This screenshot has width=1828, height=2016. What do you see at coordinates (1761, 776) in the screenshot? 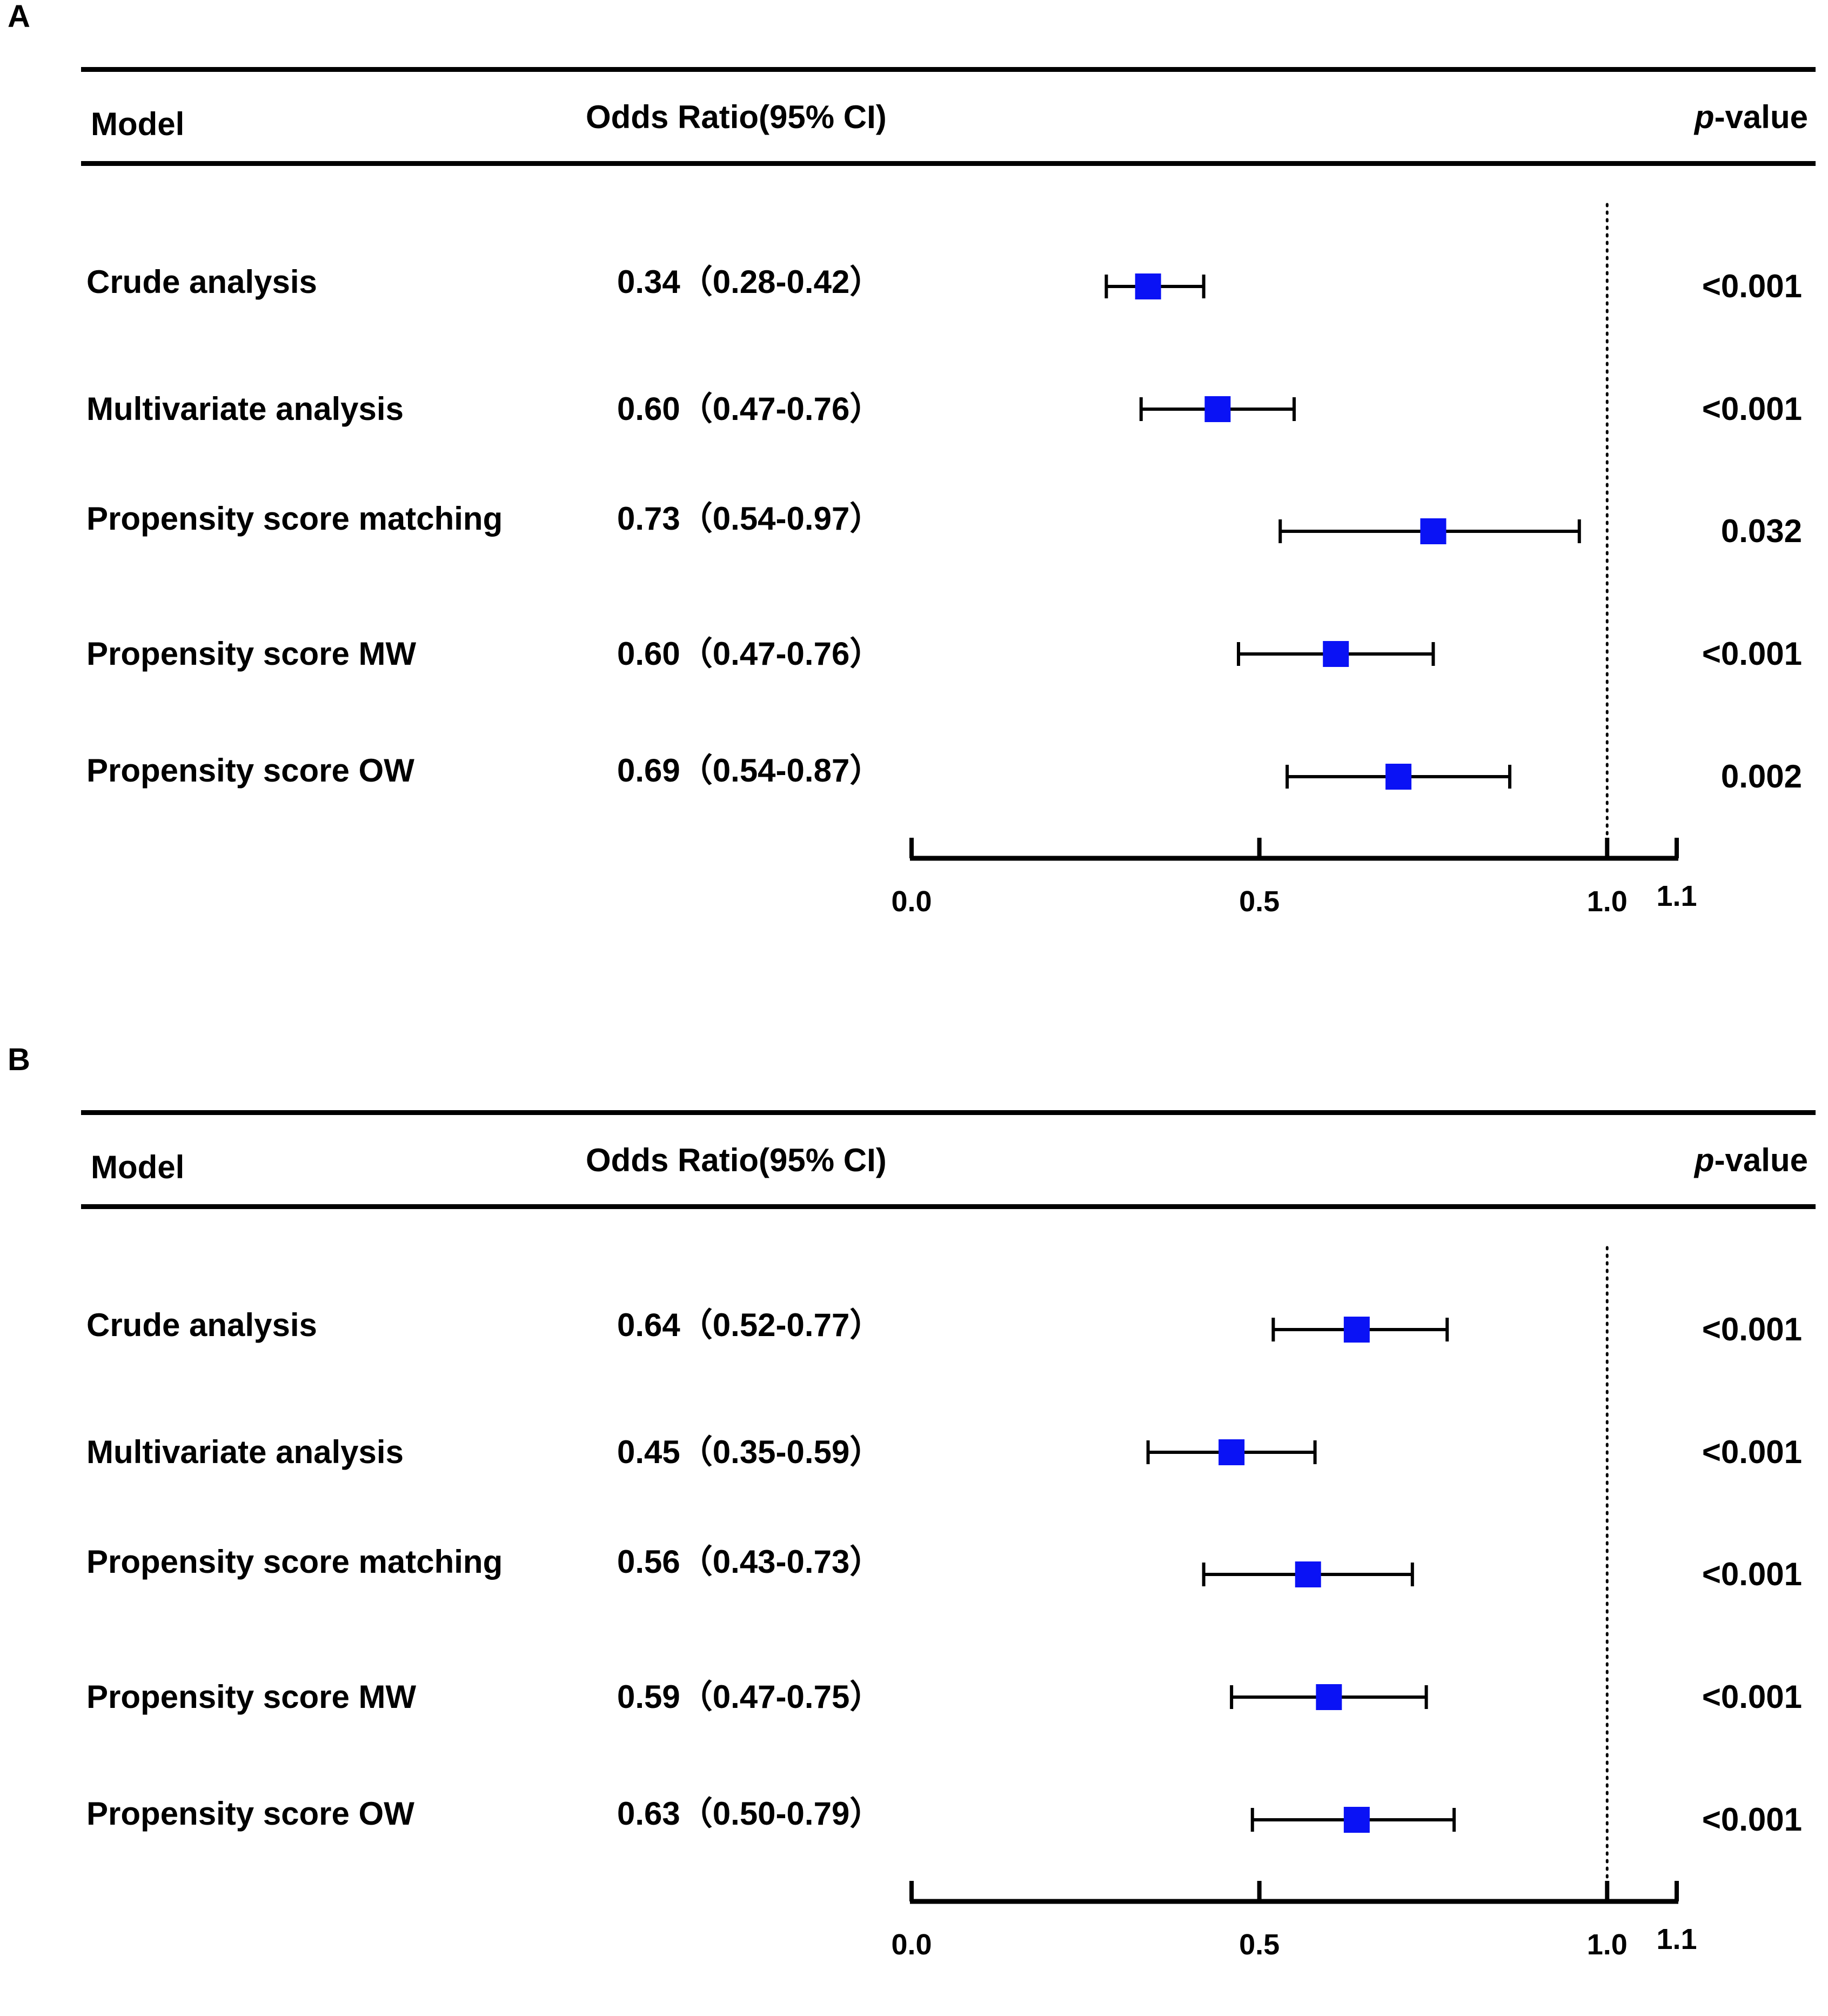
I see `row-p-value: 0.002` at bounding box center [1761, 776].